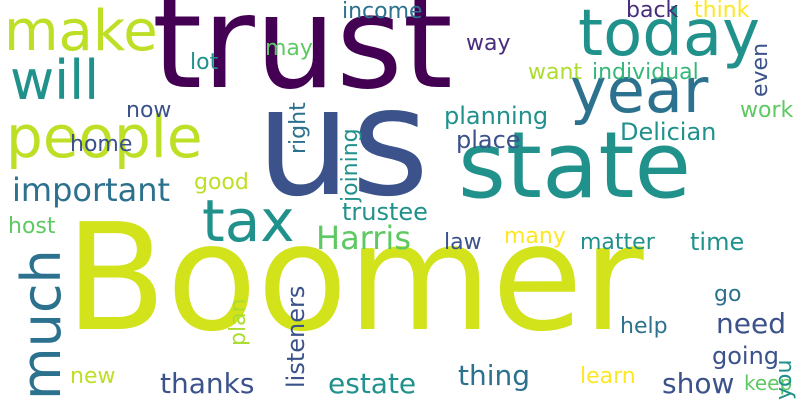 The width and height of the screenshot is (800, 400). What do you see at coordinates (32, 226) in the screenshot?
I see `word-host: host` at bounding box center [32, 226].